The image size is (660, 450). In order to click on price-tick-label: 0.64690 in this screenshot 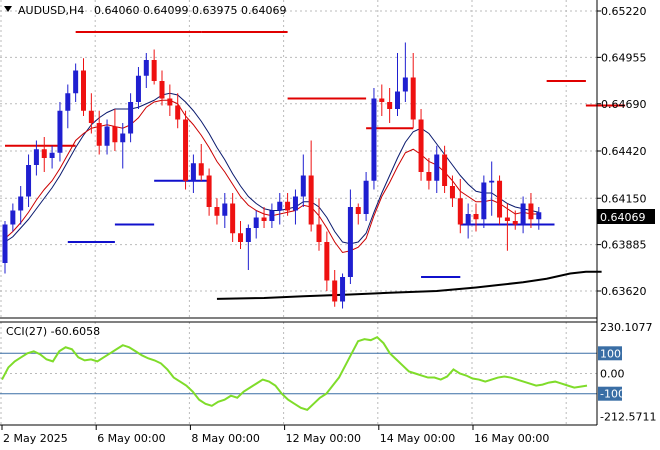, I will do `click(624, 104)`.